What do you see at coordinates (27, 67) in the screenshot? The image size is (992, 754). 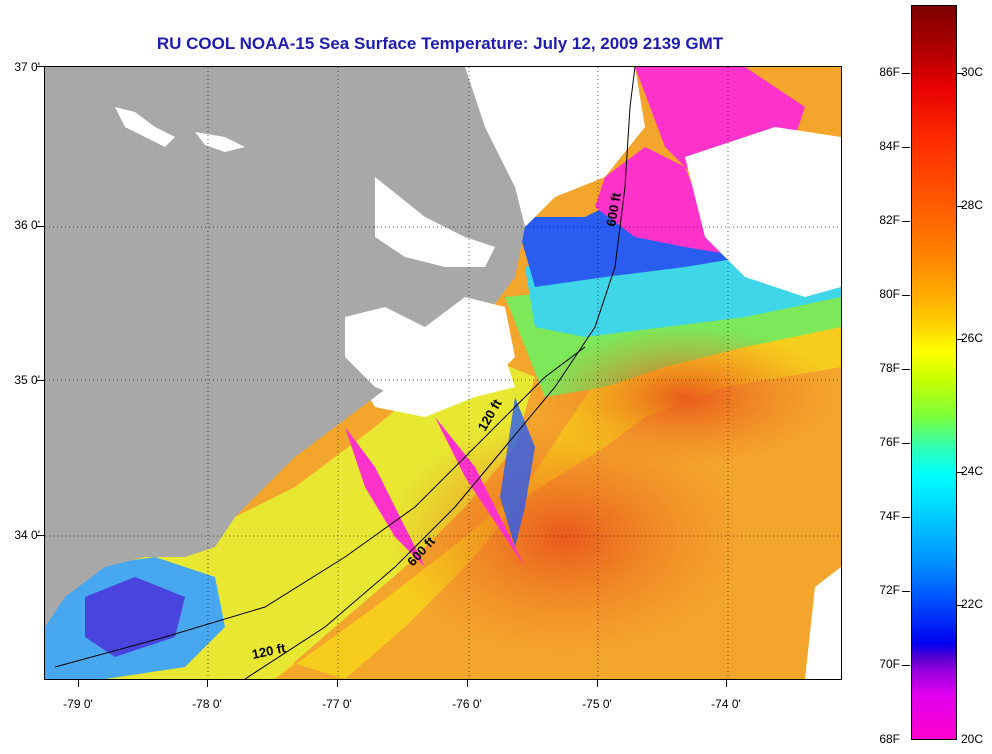 I see `lat-label-37: 37 0'` at bounding box center [27, 67].